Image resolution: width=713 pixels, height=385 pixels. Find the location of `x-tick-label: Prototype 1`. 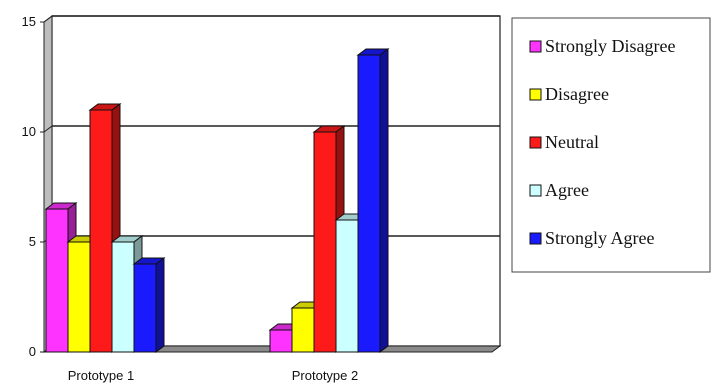

x-tick-label: Prototype 1 is located at coordinates (101, 375).